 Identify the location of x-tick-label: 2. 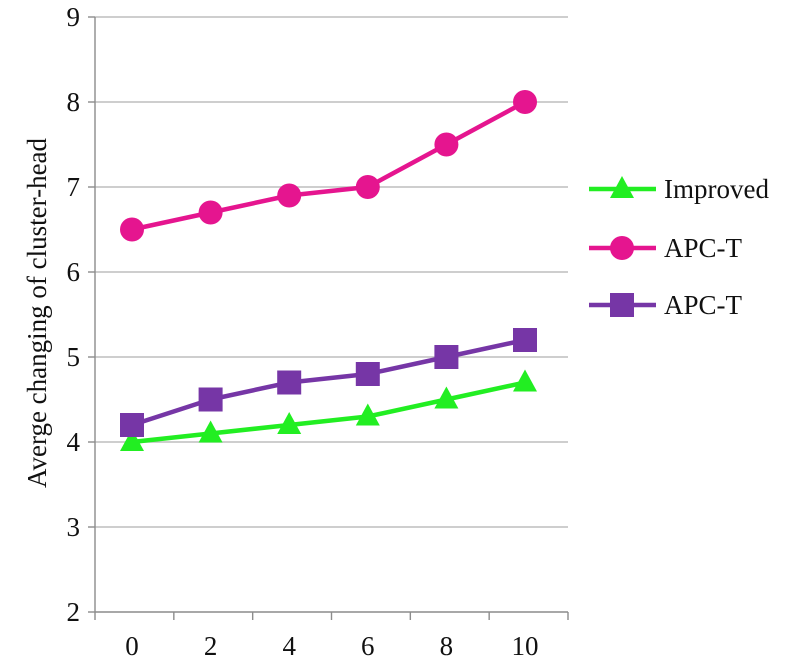
(211, 646).